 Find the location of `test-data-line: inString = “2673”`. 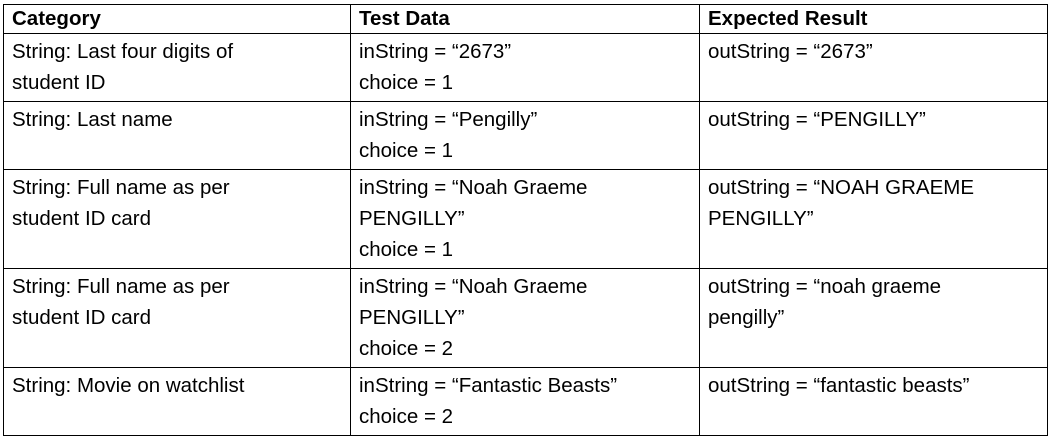

test-data-line: inString = “2673” is located at coordinates (435, 51).